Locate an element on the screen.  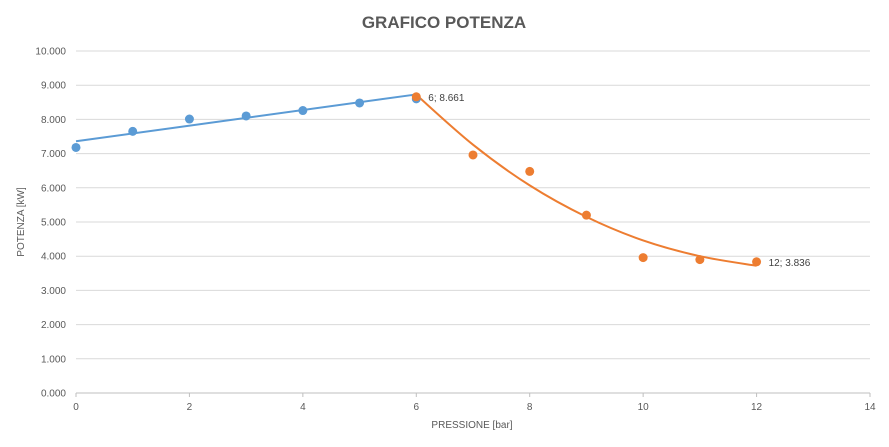
y-tick-label: 1.000 is located at coordinates (53, 359).